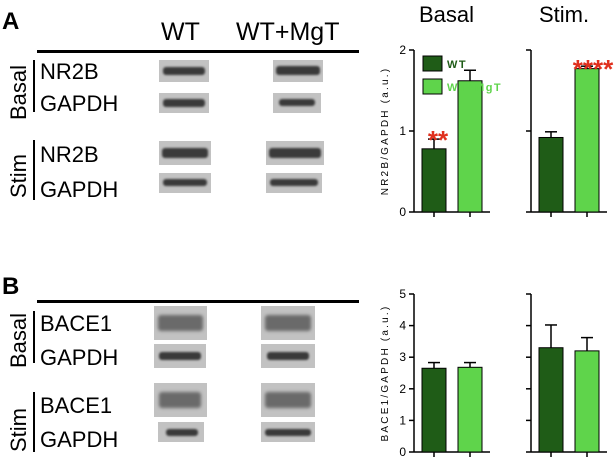 This screenshot has width=616, height=463. What do you see at coordinates (76, 323) in the screenshot?
I see `row-label-bace1-basal: BACE1` at bounding box center [76, 323].